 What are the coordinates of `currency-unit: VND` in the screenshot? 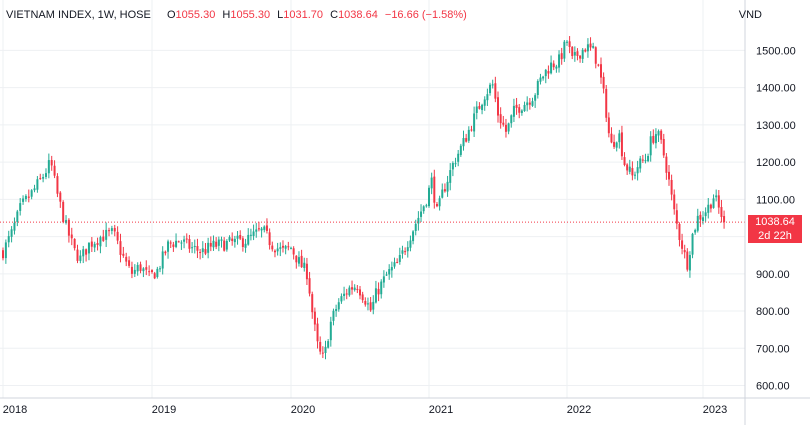 It's located at (750, 15).